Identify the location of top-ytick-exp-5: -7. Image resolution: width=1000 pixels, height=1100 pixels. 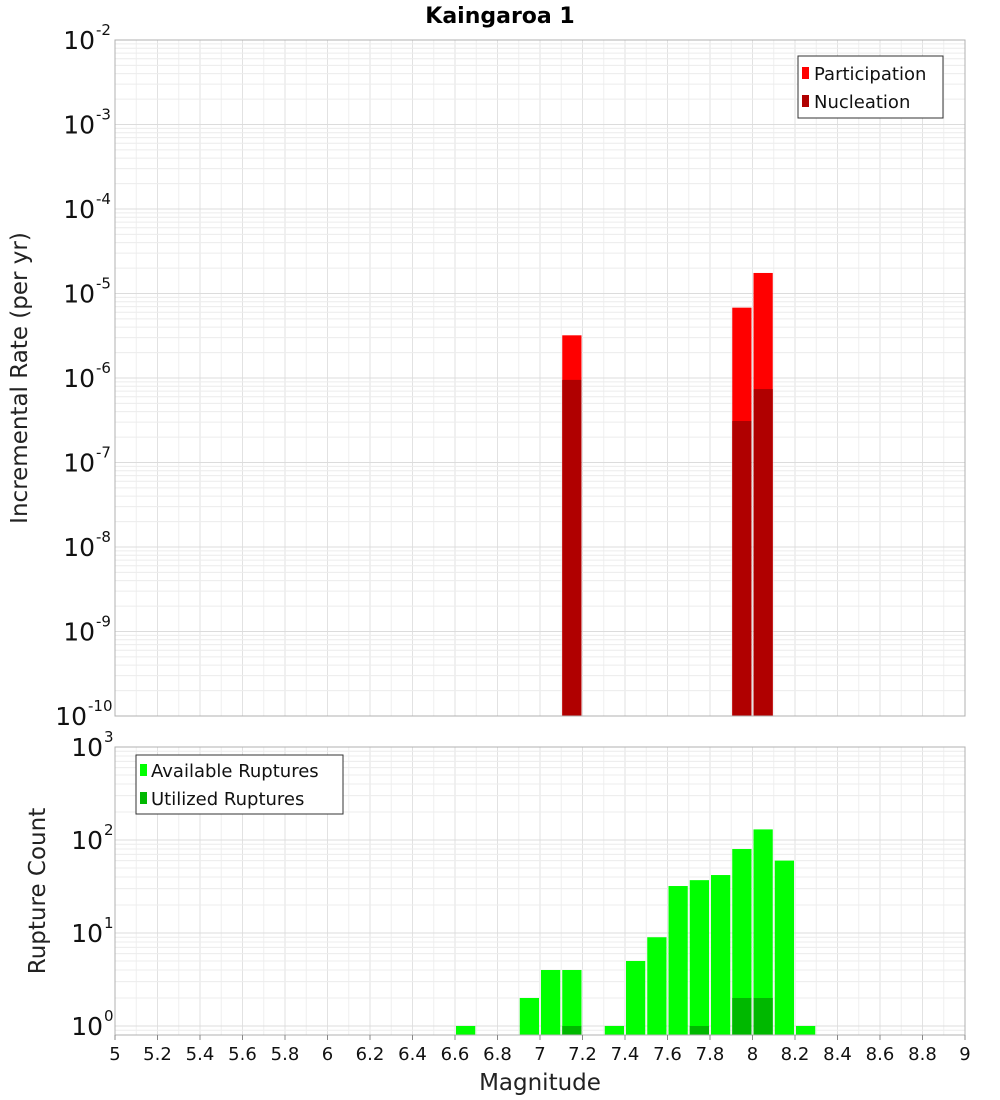
(103, 453).